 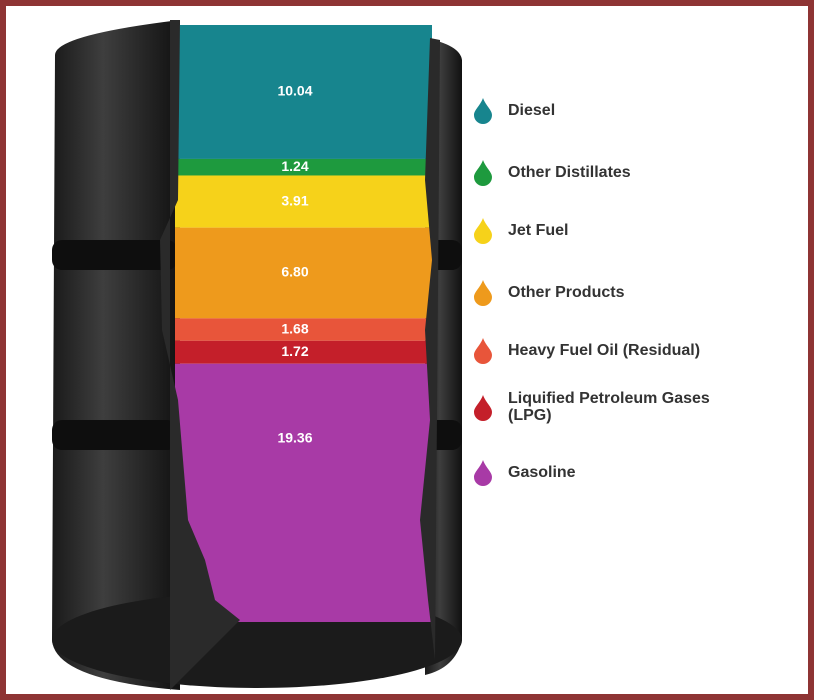 I want to click on legend-label: Other Products, so click(x=566, y=292).